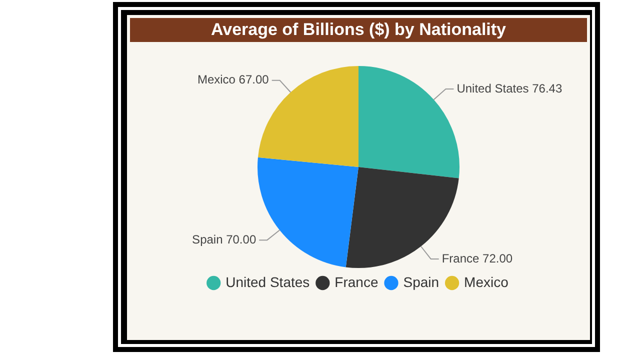  I want to click on legend-label: Spain, so click(421, 282).